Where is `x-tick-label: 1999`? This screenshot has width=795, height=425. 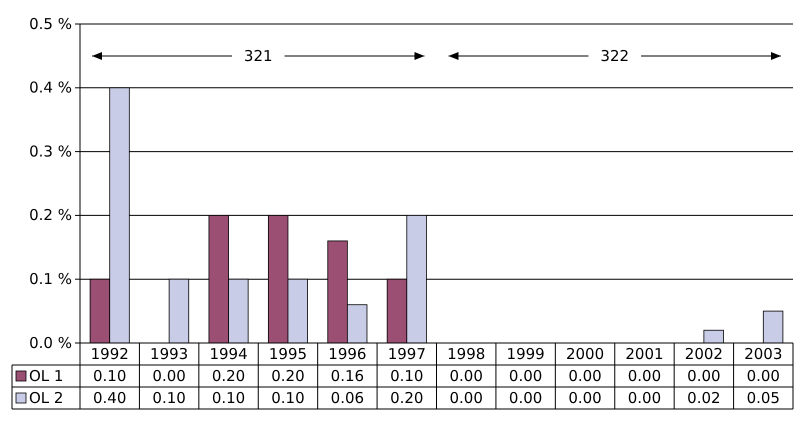 x-tick-label: 1999 is located at coordinates (525, 354).